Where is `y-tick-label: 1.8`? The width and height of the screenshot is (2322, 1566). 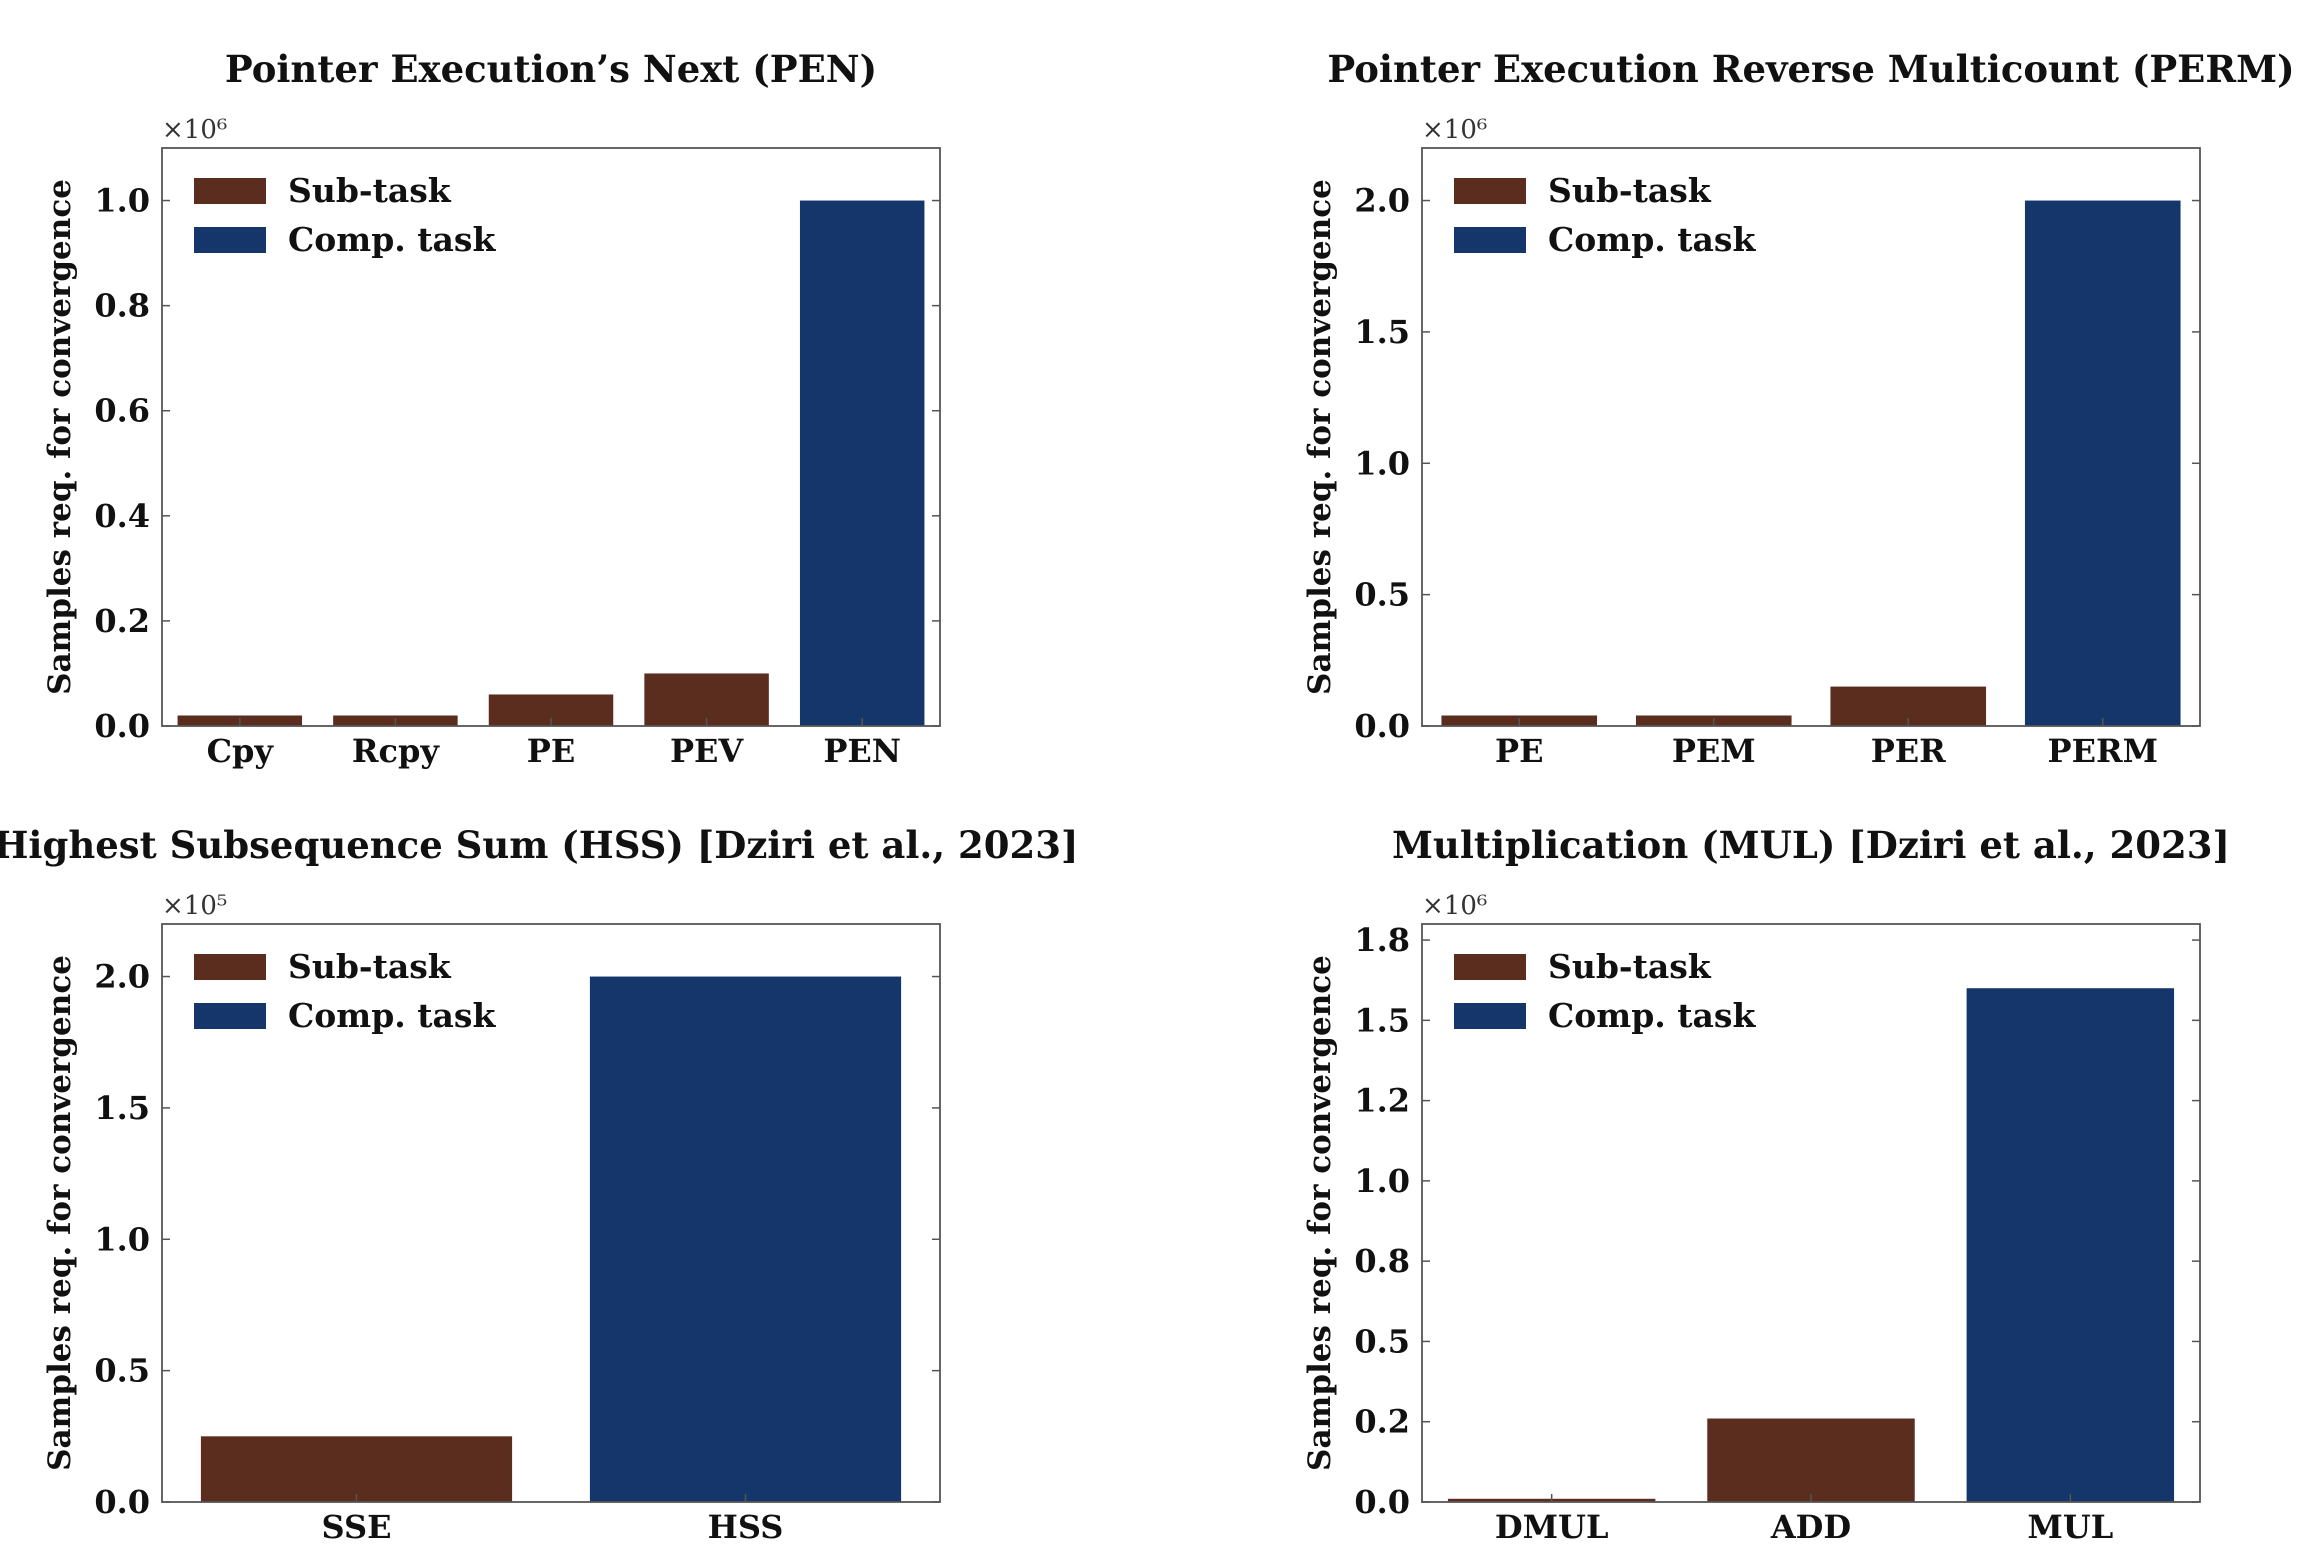
y-tick-label: 1.8 is located at coordinates (1382, 940).